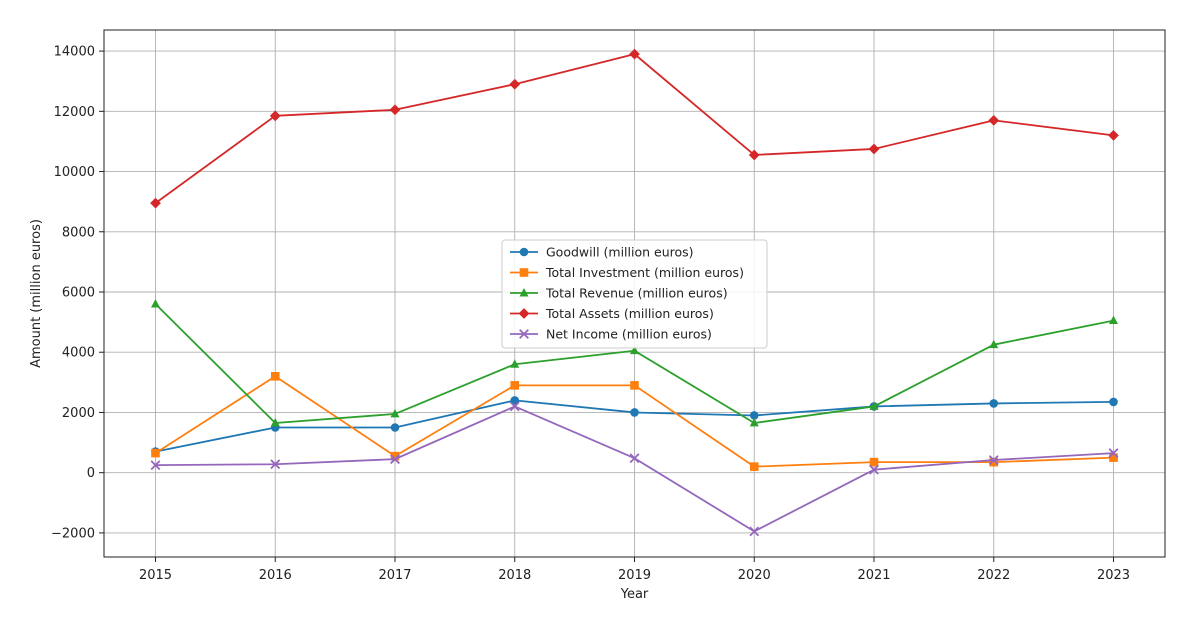  I want to click on x-tick-label: 2017, so click(394, 575).